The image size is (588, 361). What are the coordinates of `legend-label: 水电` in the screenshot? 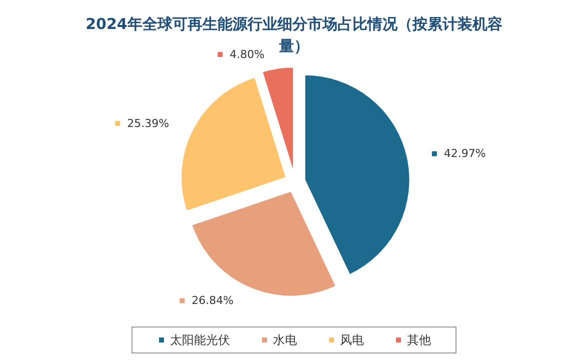 It's located at (285, 340).